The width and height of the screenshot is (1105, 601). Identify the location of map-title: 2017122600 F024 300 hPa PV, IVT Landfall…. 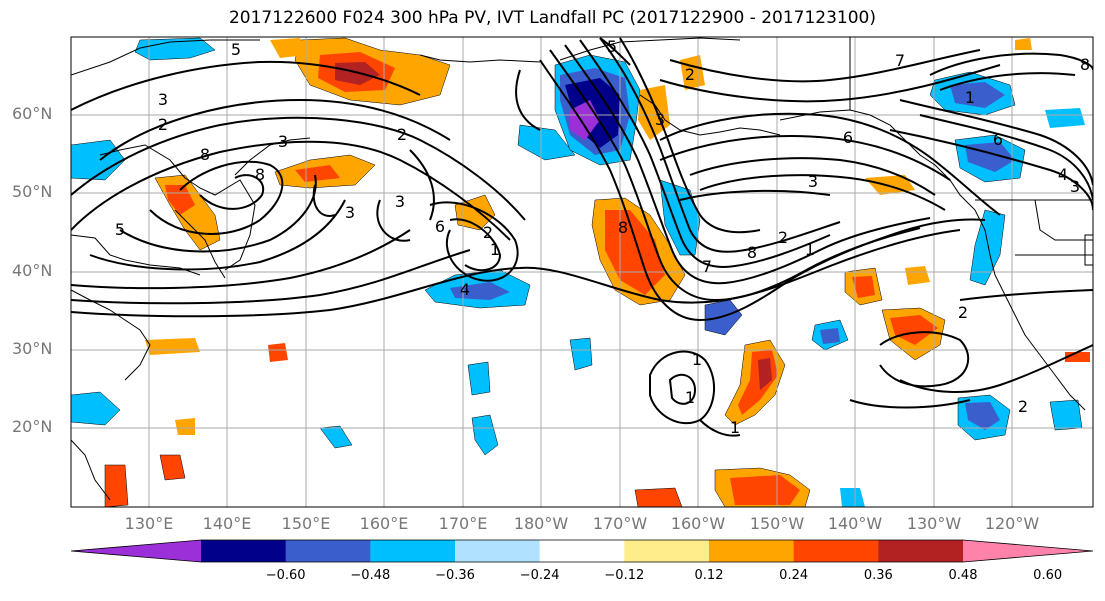
(552, 18).